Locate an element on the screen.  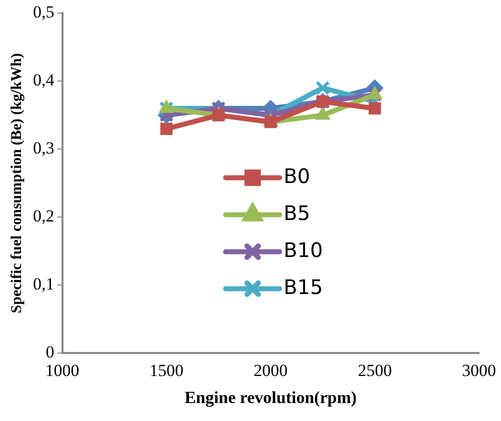
legend-label: B5 is located at coordinates (297, 212).